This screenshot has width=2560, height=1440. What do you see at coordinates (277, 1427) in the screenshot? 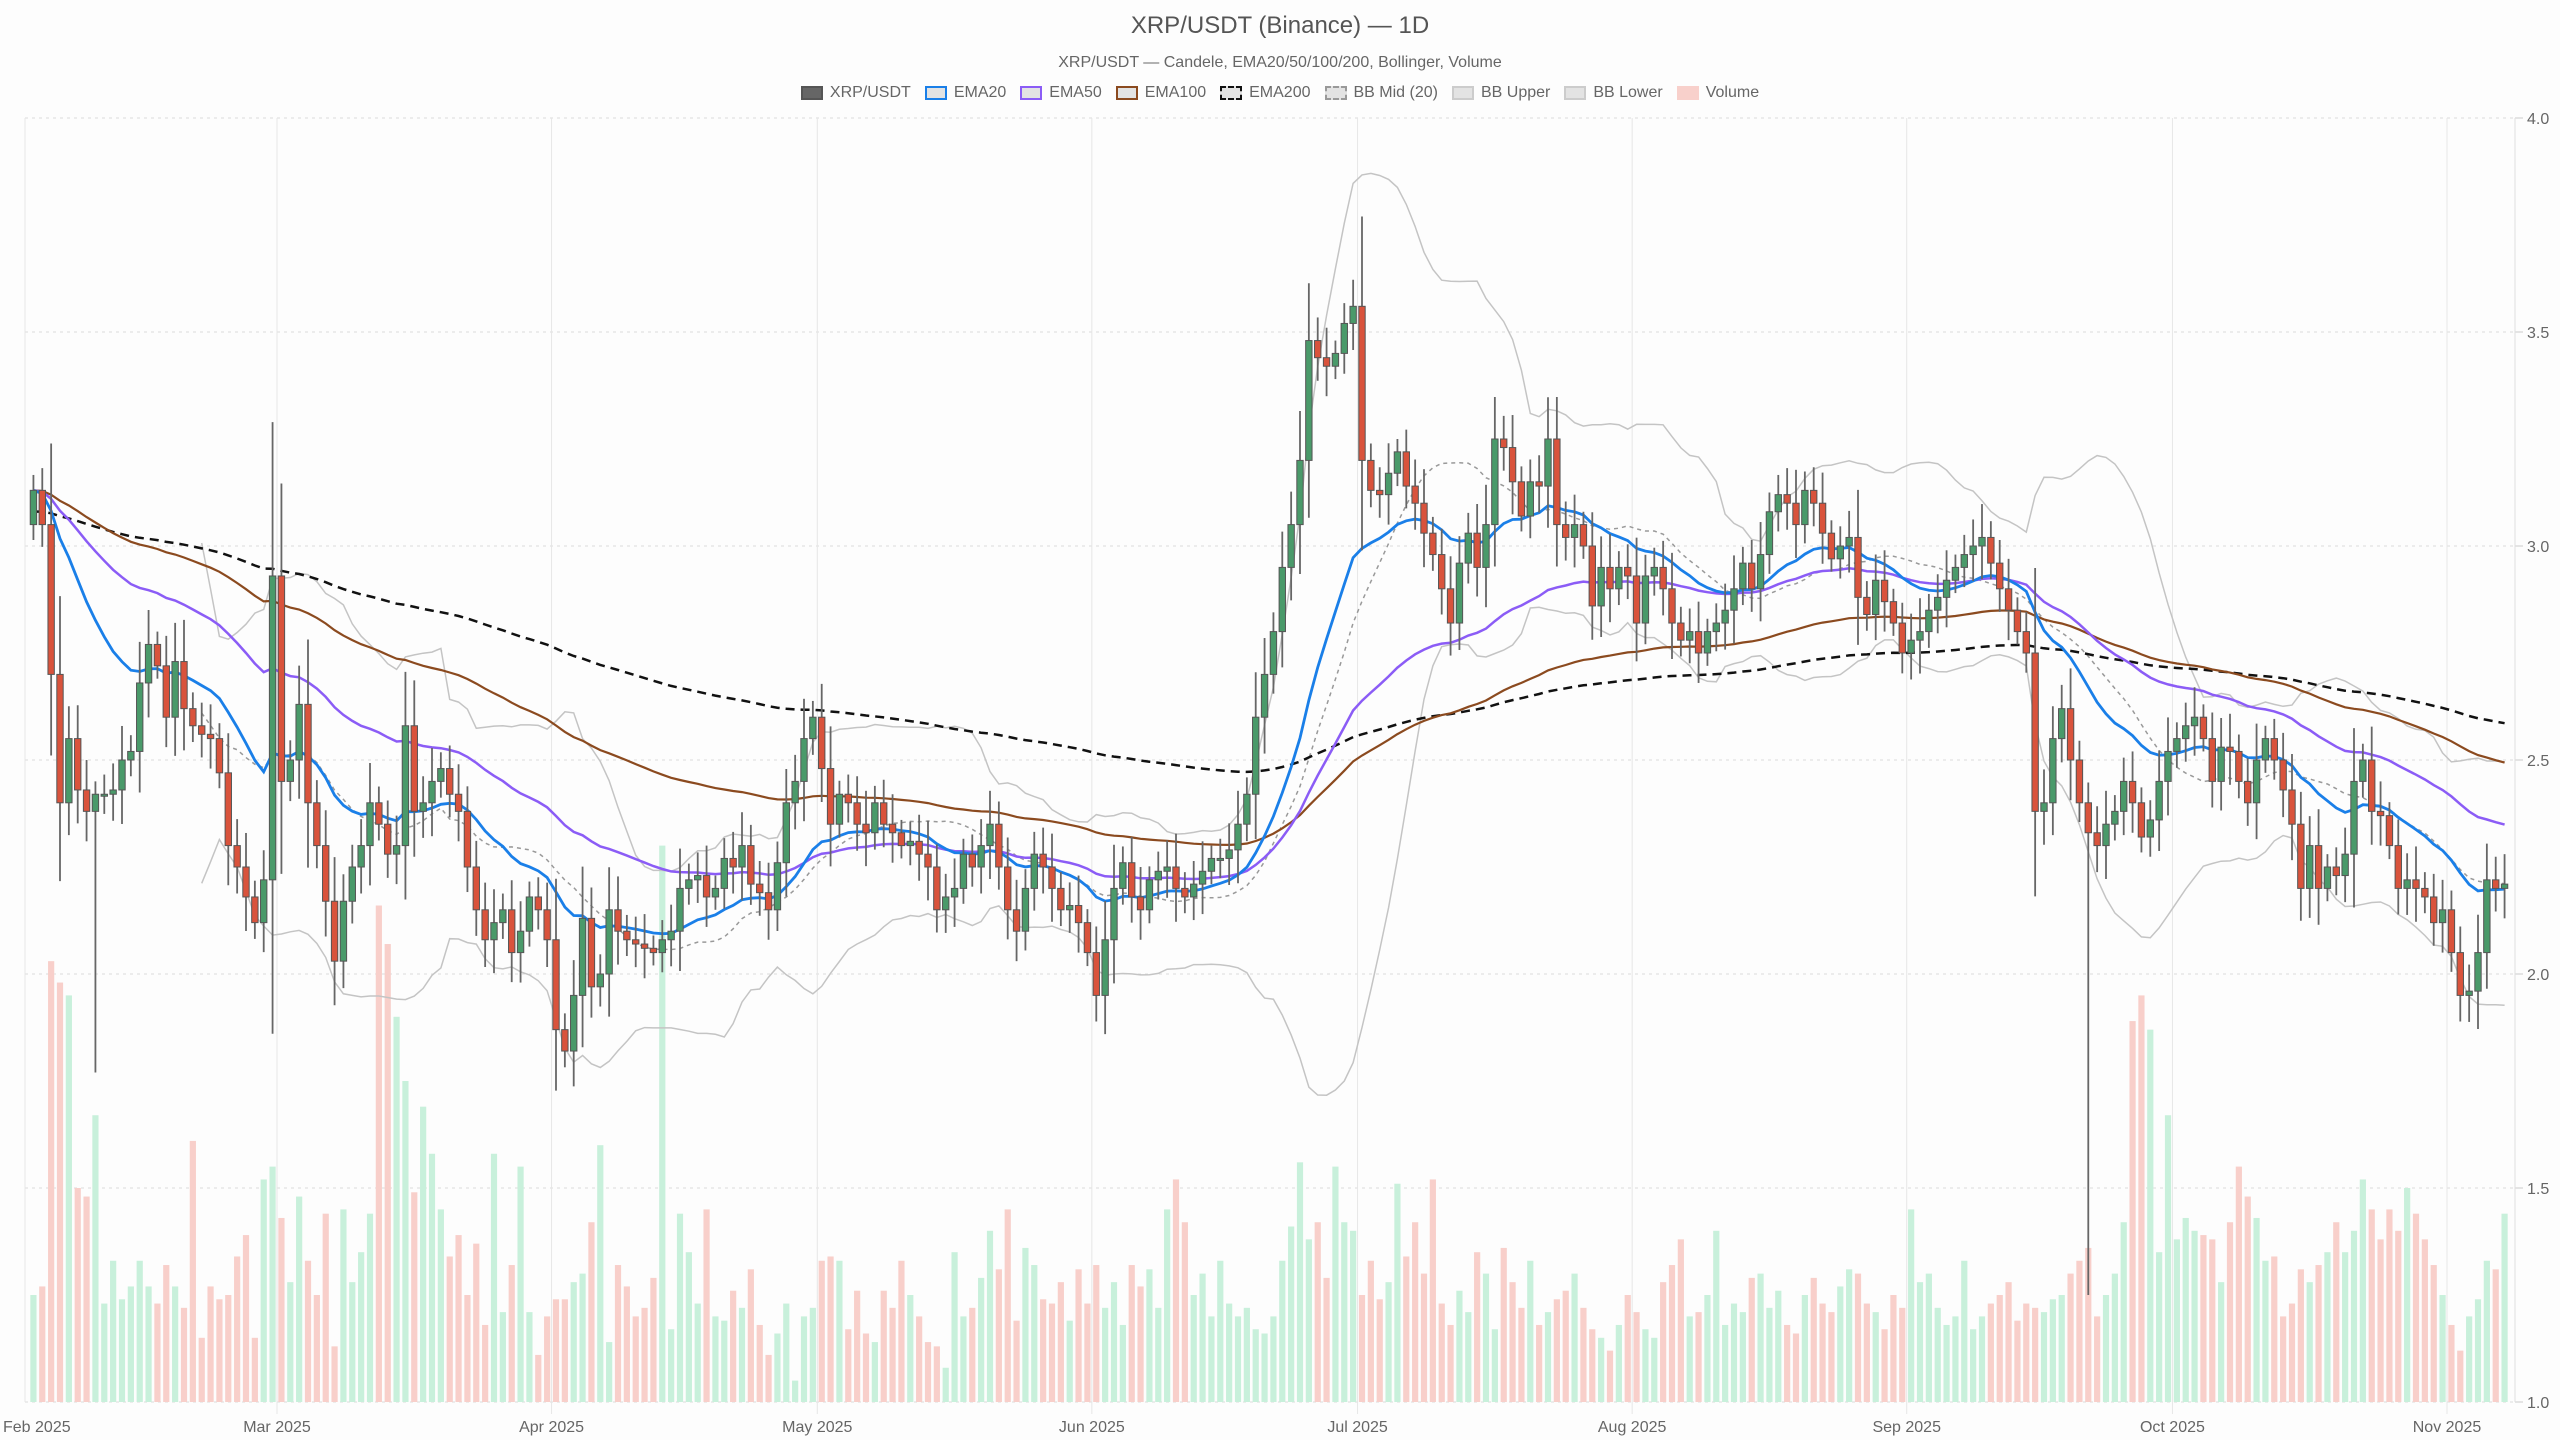
I see `x-tick-label: Mar 2025` at bounding box center [277, 1427].